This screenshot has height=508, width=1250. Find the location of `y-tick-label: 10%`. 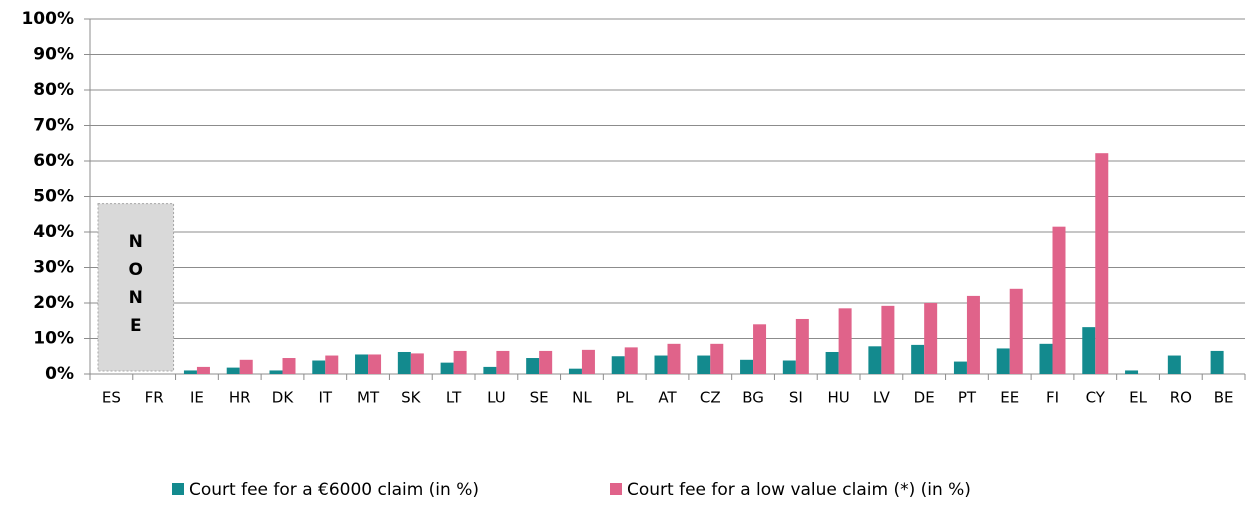

y-tick-label: 10% is located at coordinates (53, 339).